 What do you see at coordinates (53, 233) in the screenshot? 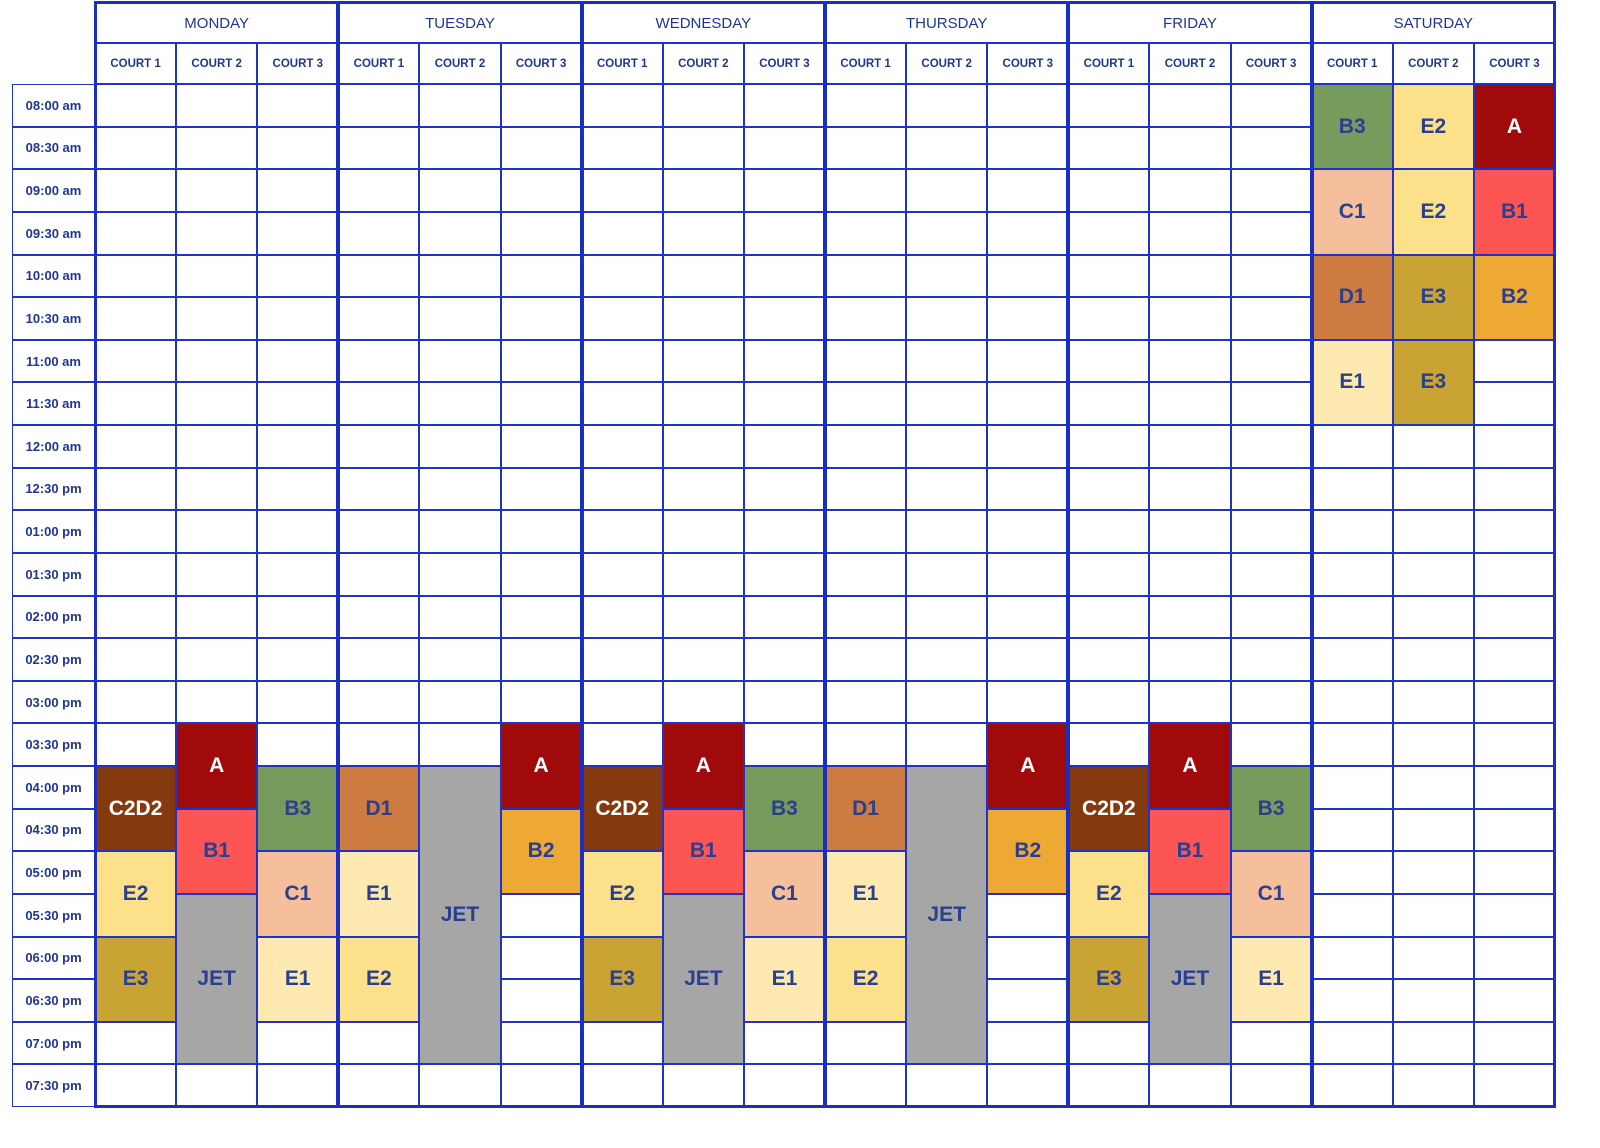
I see `time-label: 09:30 am` at bounding box center [53, 233].